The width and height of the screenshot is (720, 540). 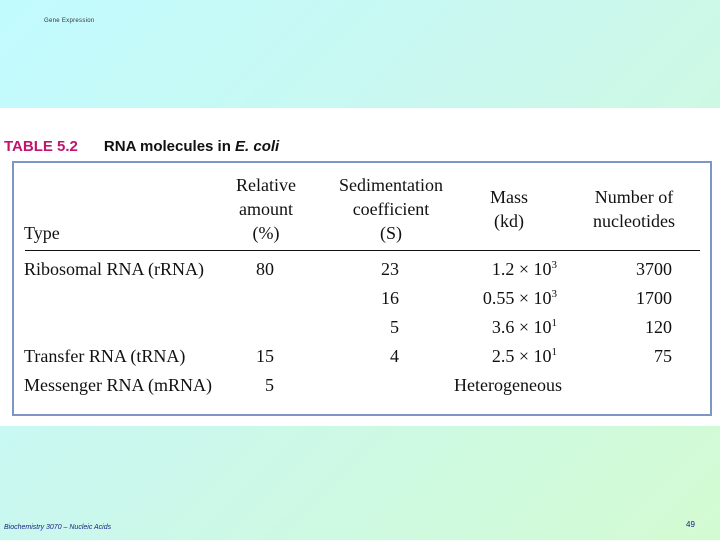 I want to click on mass-base: 1.2 × 10, so click(x=521, y=269).